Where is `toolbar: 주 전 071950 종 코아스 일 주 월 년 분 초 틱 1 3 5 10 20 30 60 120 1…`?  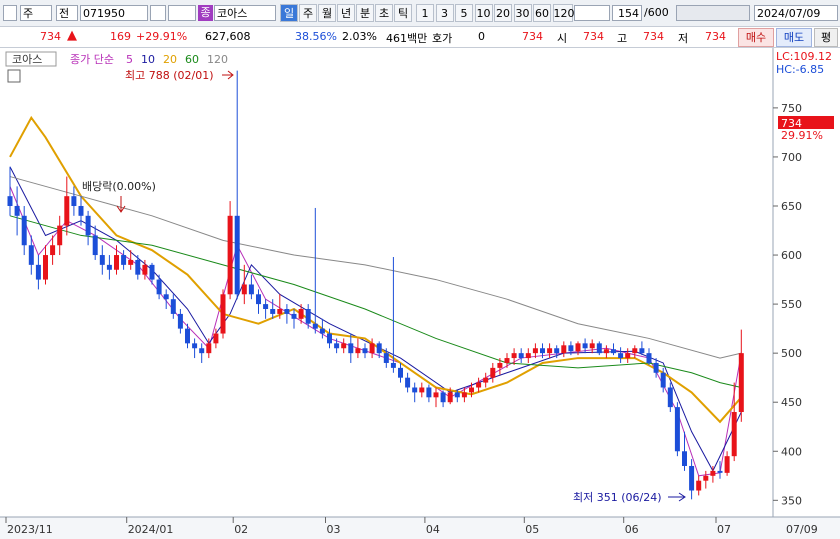
toolbar: 주 전 071950 종 코아스 일 주 월 년 분 초 틱 1 3 5 10 20 30 60 120 1… is located at coordinates (420, 13).